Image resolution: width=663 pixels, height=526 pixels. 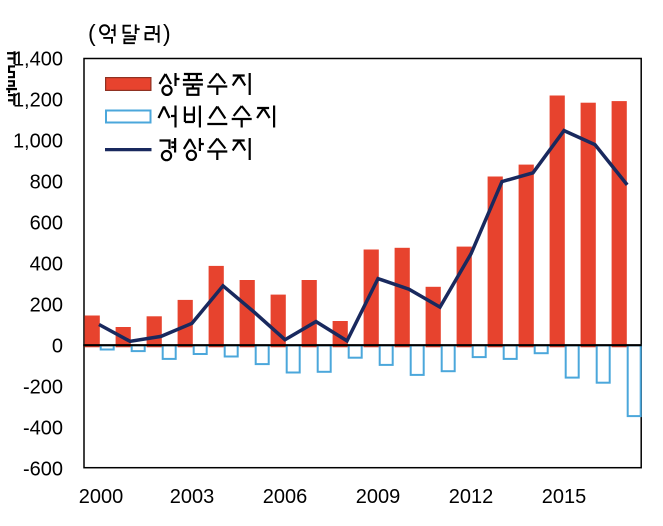 What do you see at coordinates (46, 223) in the screenshot?
I see `svg-text: 600` at bounding box center [46, 223].